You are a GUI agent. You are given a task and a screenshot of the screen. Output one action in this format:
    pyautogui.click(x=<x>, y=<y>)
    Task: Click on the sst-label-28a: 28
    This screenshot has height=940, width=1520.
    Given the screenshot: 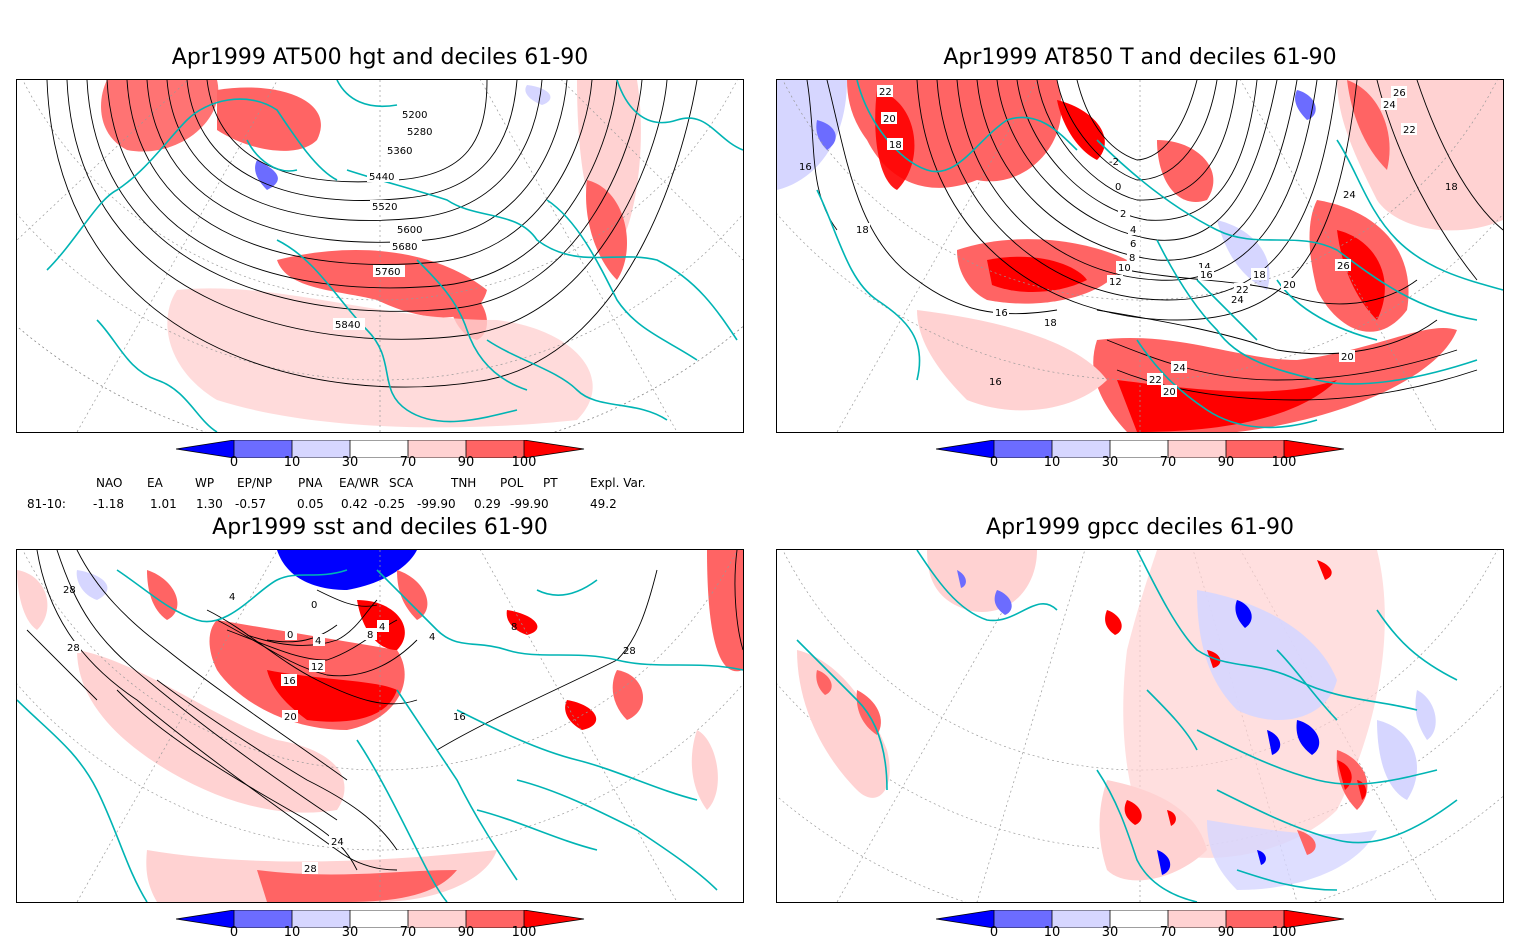 What is the action you would take?
    pyautogui.click(x=69, y=590)
    